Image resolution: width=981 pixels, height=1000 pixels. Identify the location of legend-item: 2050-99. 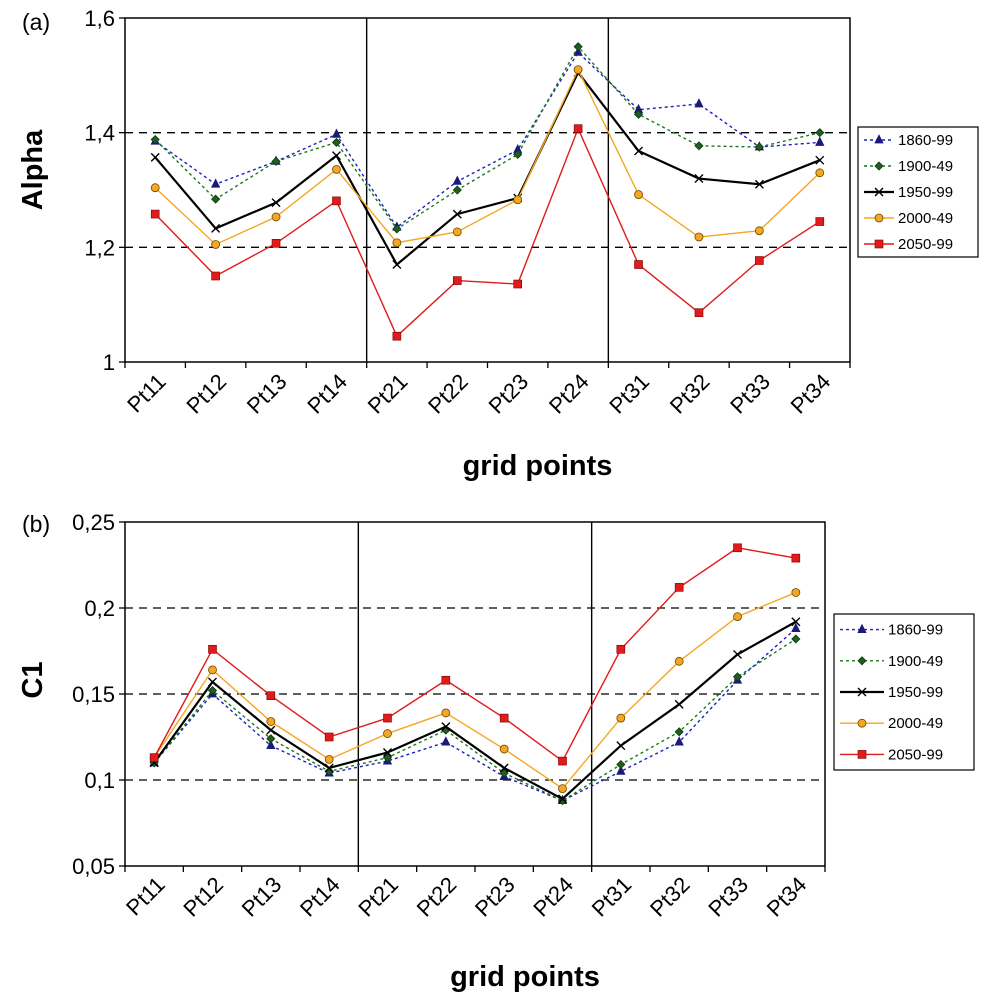
(891, 754).